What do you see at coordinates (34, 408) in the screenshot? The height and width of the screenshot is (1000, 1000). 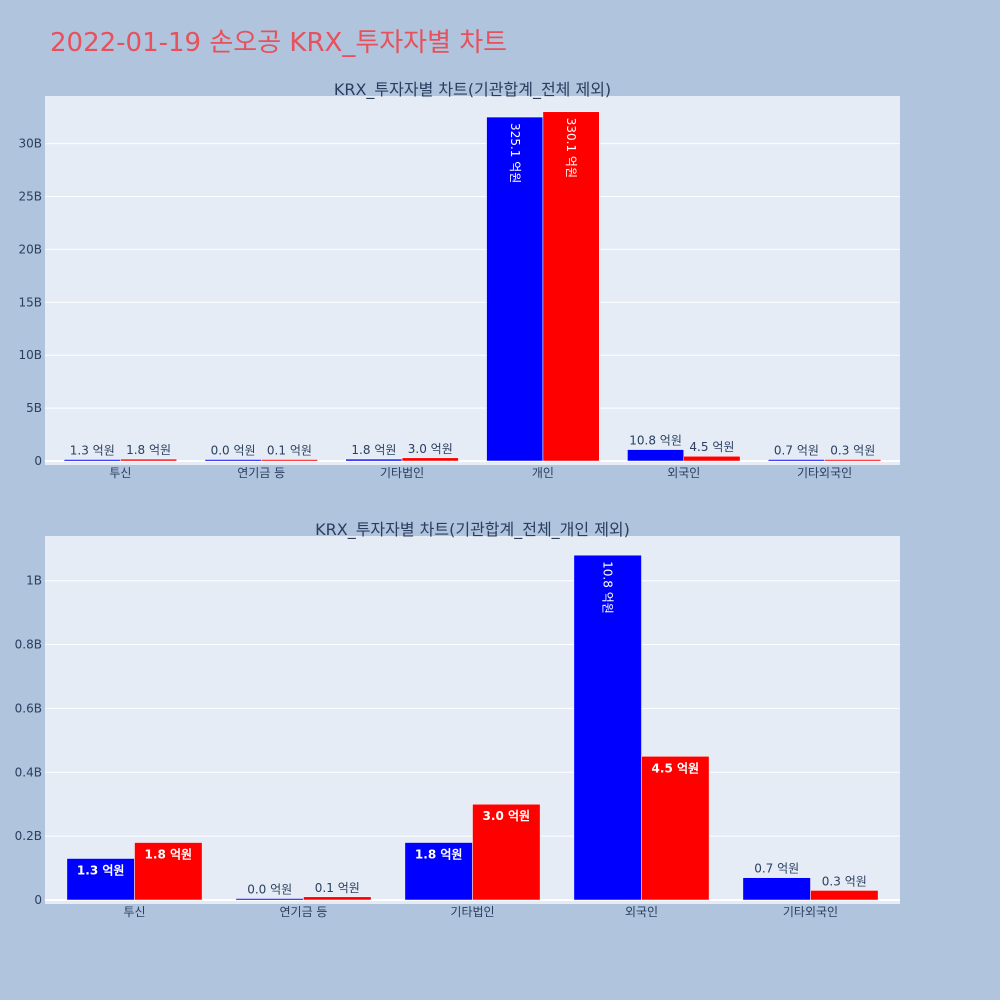 I see `y-tick-label: 5B` at bounding box center [34, 408].